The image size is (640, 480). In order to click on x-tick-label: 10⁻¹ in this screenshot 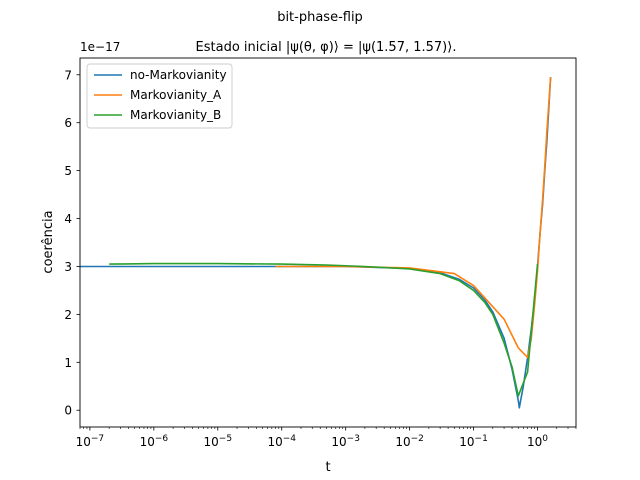, I will do `click(473, 441)`.